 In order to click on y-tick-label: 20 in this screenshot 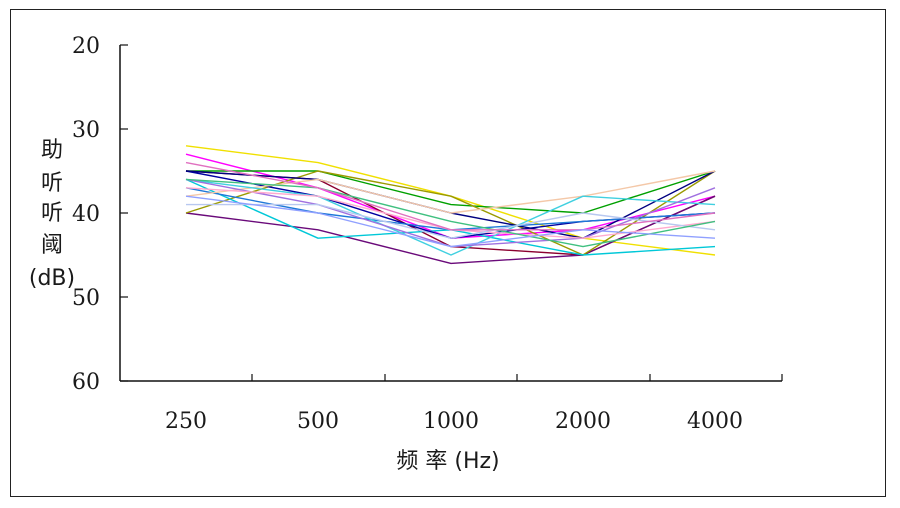, I will do `click(86, 46)`.